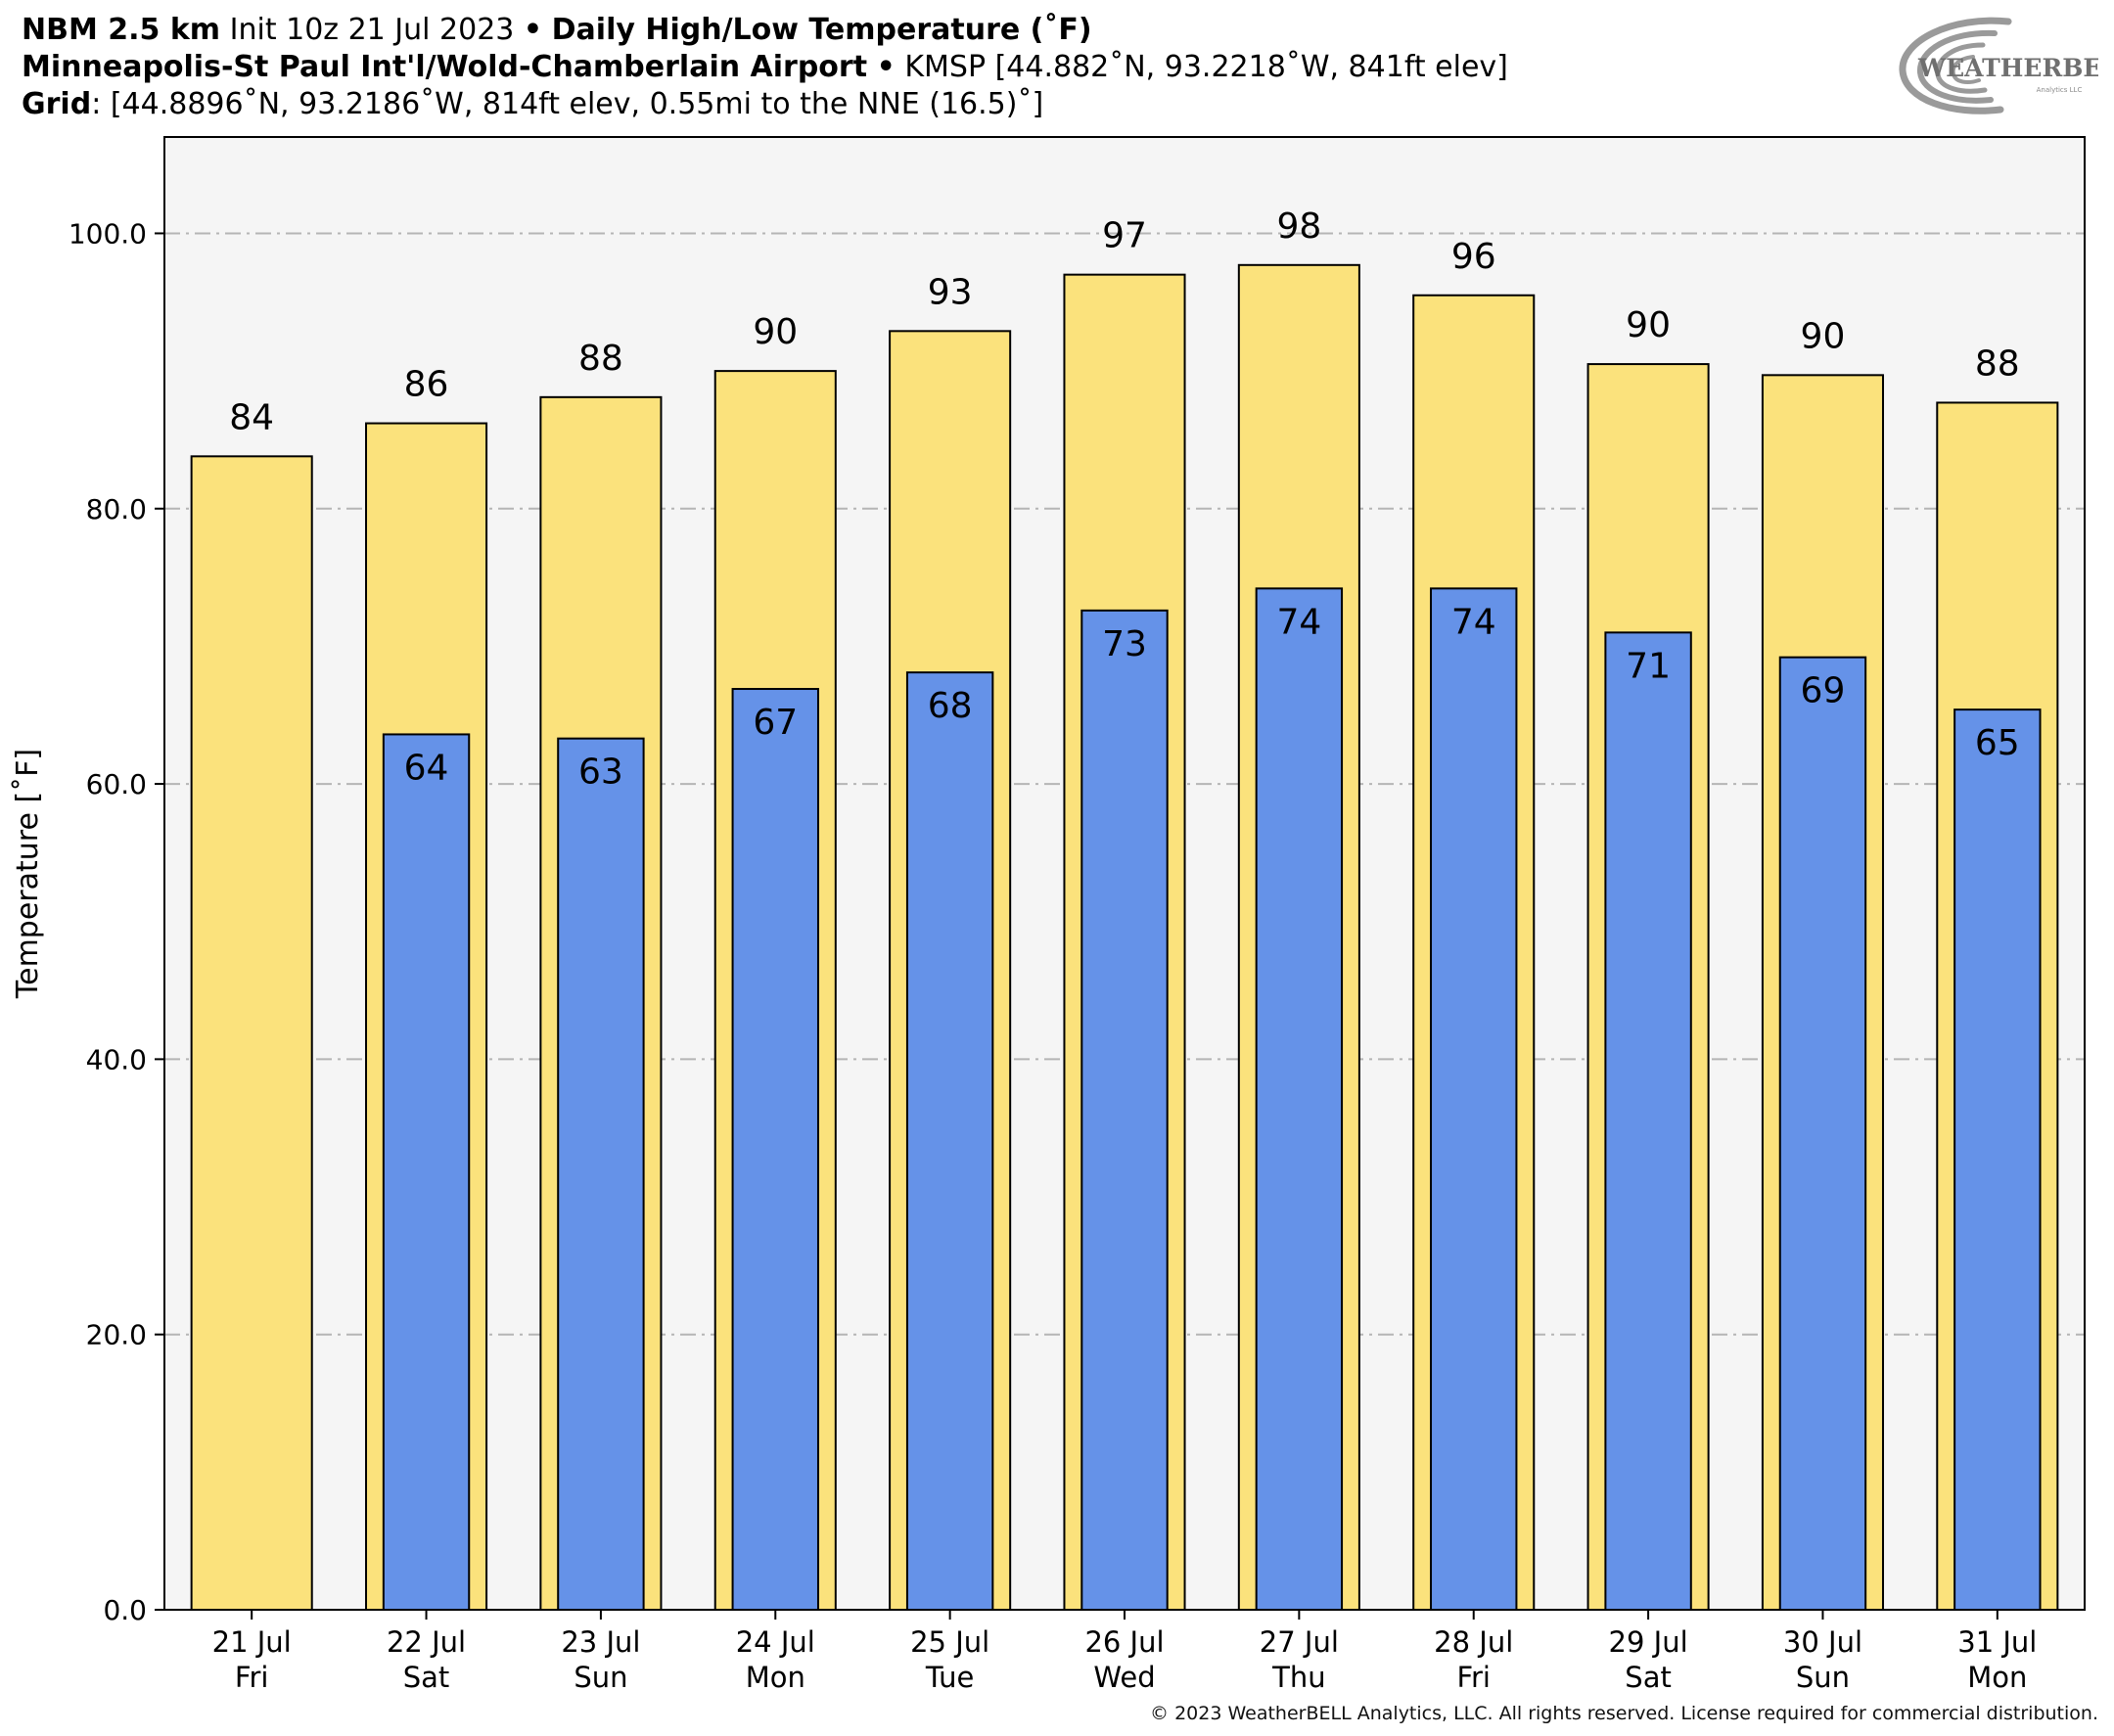 The height and width of the screenshot is (1736, 2114). What do you see at coordinates (1474, 1642) in the screenshot?
I see `x-tick-date: 28 Jul` at bounding box center [1474, 1642].